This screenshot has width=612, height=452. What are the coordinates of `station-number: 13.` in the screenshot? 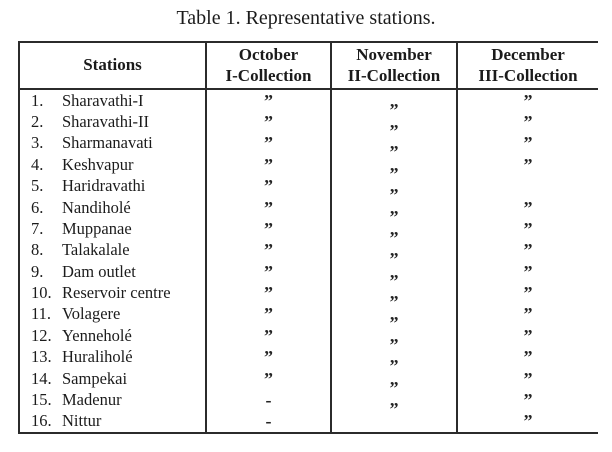 It's located at (41, 357).